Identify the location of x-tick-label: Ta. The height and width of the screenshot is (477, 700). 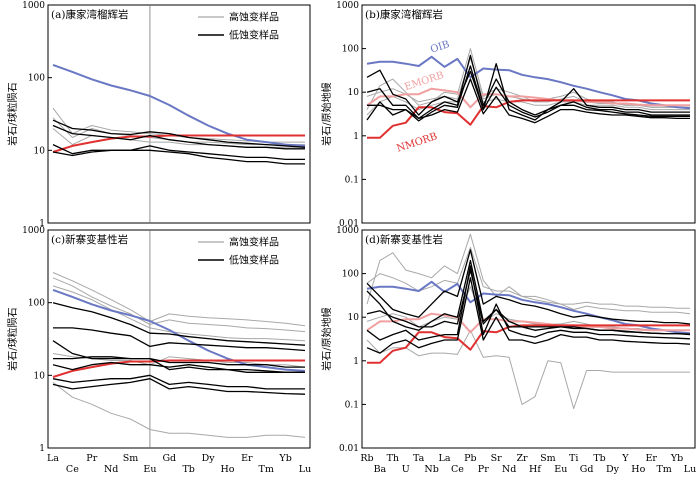
(419, 458).